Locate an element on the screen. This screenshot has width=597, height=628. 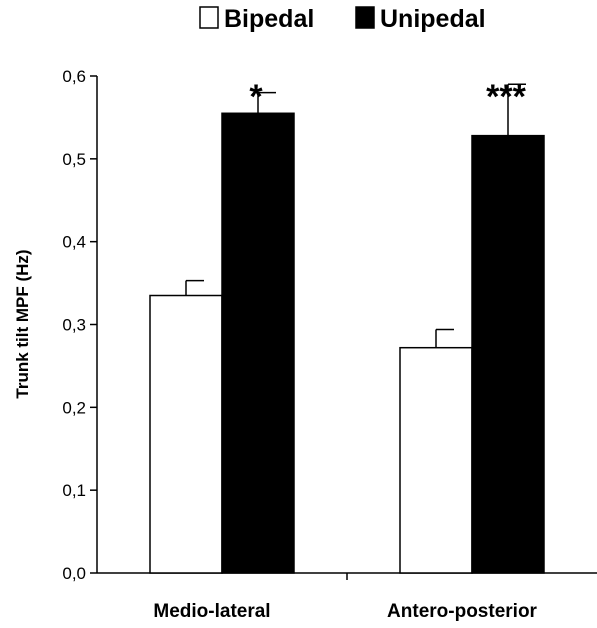
y-axis-title: Trunk tilt MPF (Hz) is located at coordinates (22, 323).